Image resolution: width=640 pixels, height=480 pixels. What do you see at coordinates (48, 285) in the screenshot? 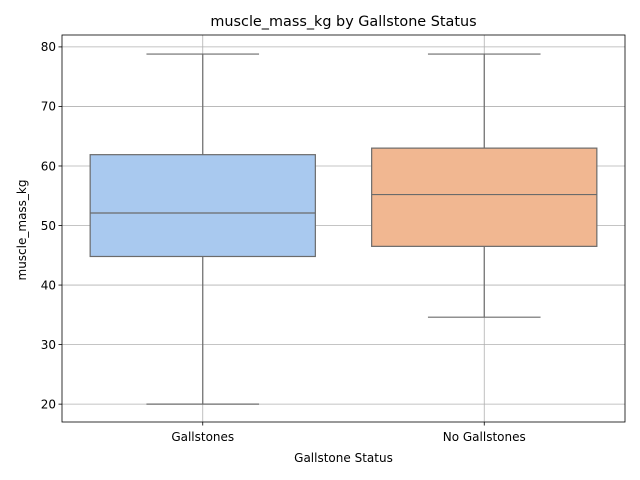
I see `y-tick-label: 40` at bounding box center [48, 285].